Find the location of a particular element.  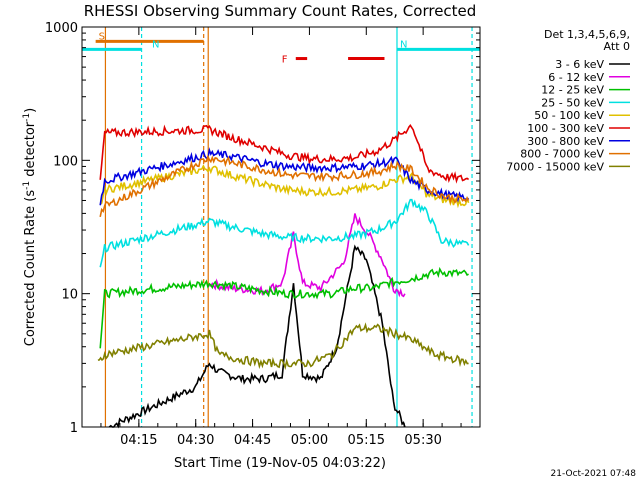

legend-entry-label: 7000 - 15000 keV is located at coordinates (555, 166).